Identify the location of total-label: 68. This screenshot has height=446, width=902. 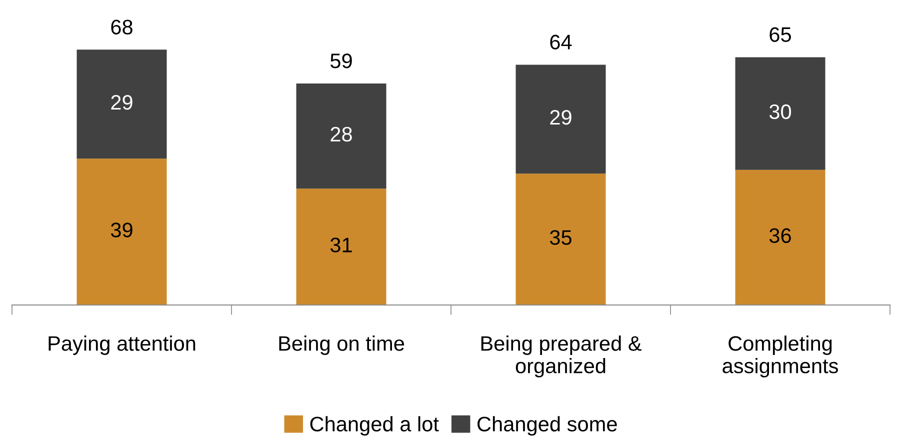
(121, 27).